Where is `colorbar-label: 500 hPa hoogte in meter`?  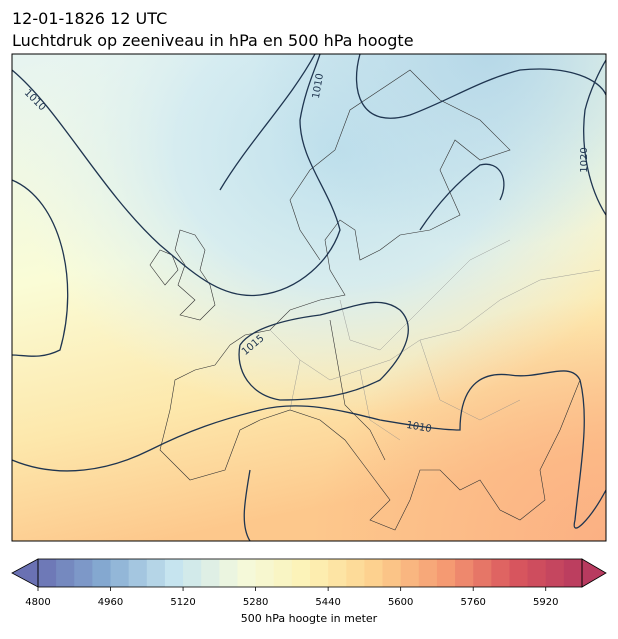
colorbar-label: 500 hPa hoogte in meter is located at coordinates (309, 618).